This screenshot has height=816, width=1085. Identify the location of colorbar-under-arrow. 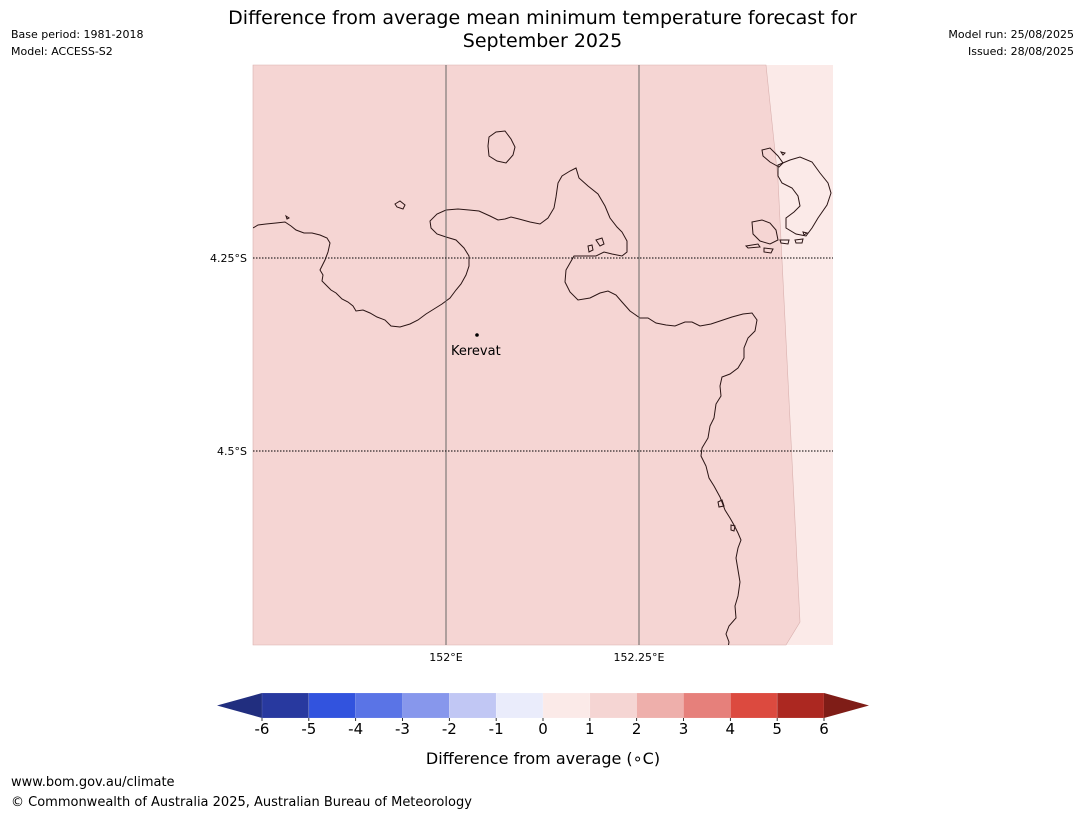
(239, 705).